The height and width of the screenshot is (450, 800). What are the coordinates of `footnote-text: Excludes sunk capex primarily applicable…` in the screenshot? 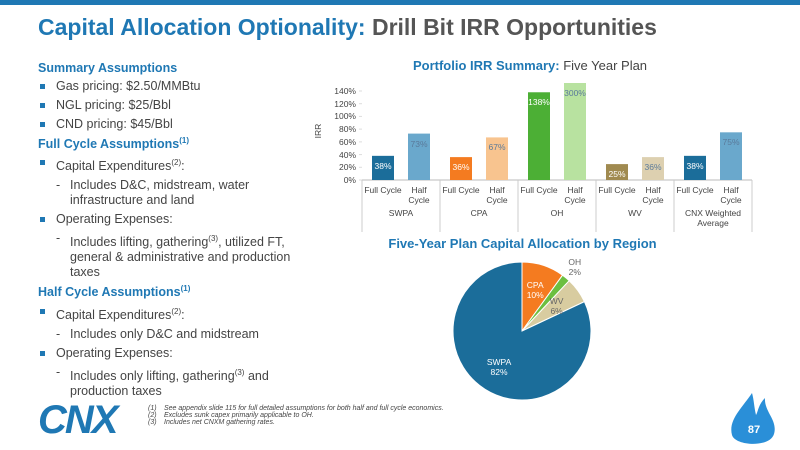 It's located at (239, 415).